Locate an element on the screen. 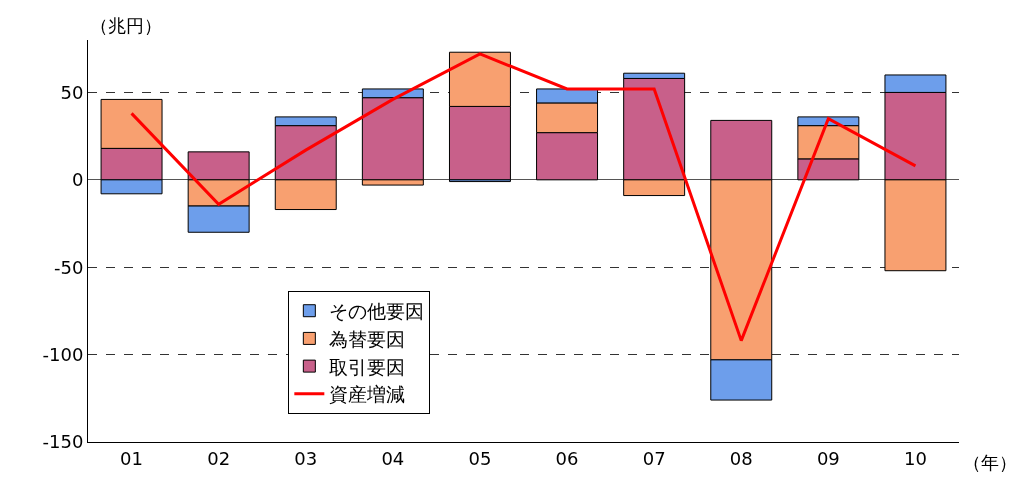  x-tick-label: 01 is located at coordinates (131, 458).